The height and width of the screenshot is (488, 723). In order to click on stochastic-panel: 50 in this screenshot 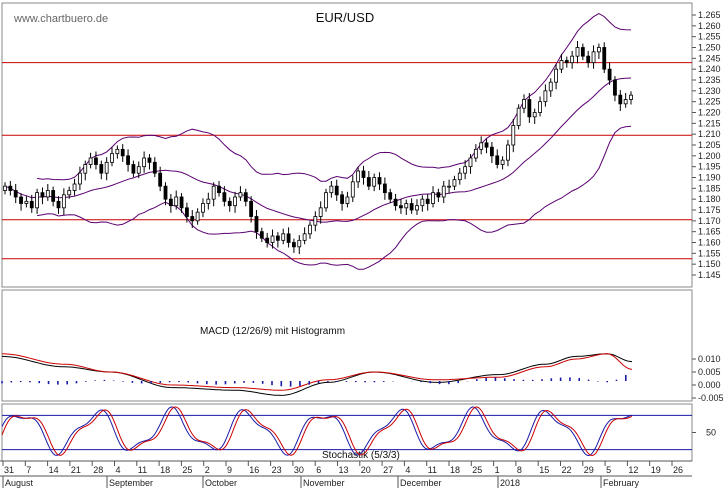, I will do `click(358, 431)`.